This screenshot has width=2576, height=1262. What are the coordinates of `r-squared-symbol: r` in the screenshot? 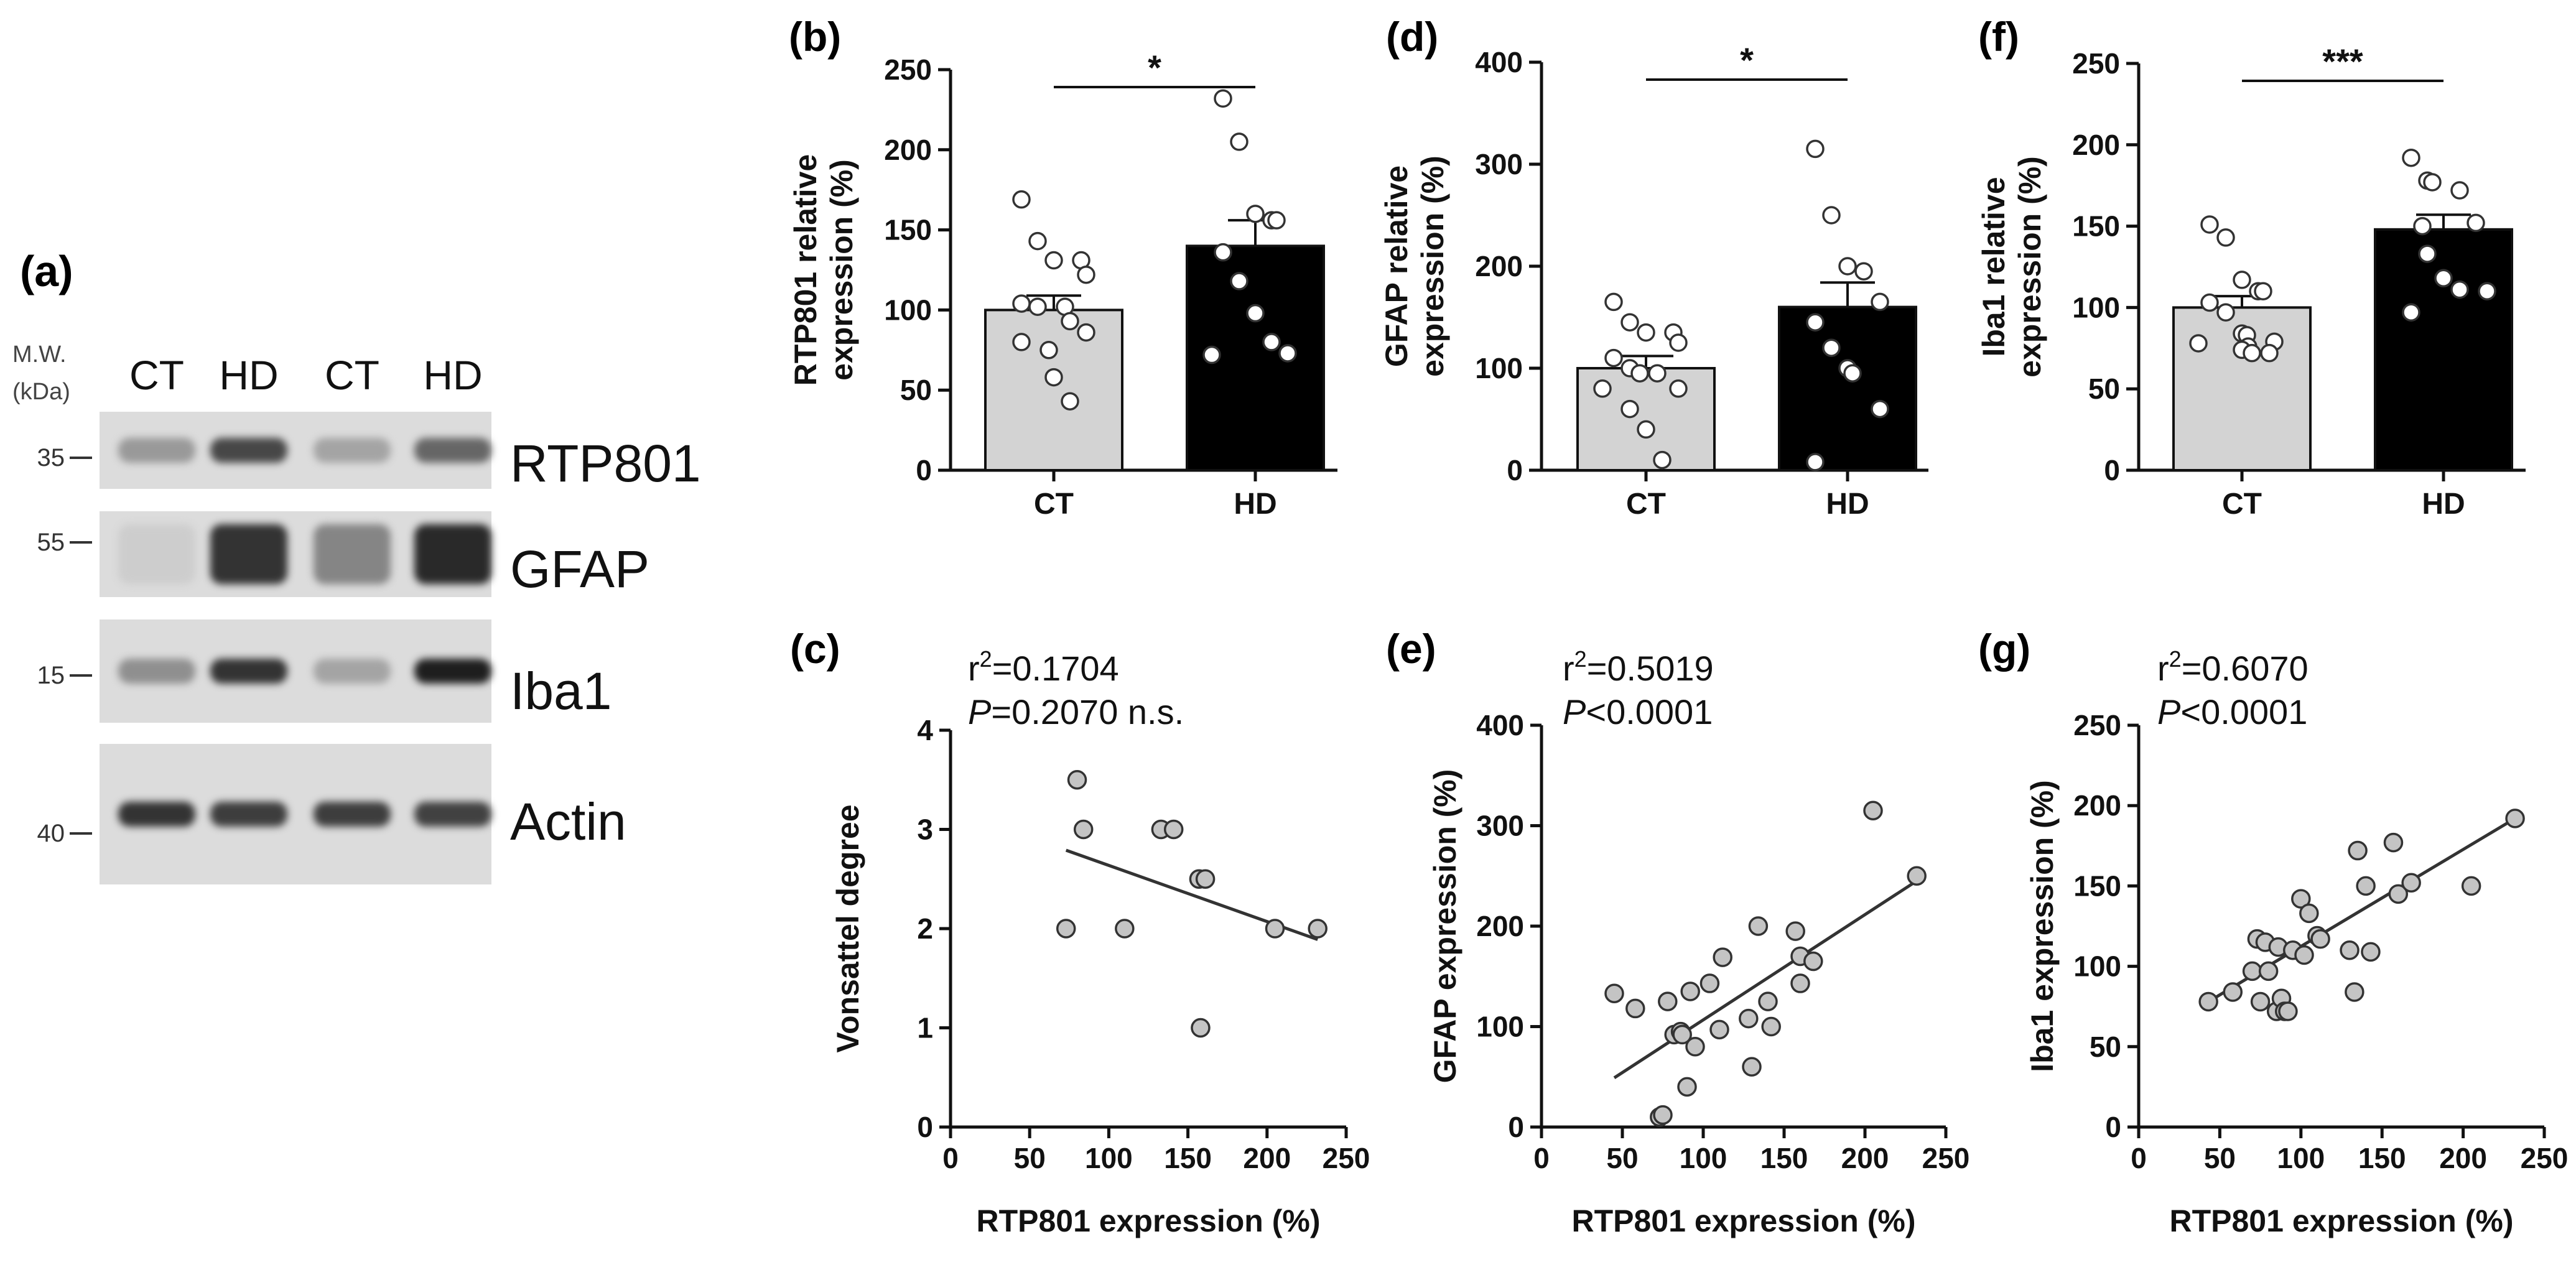 It's located at (1568, 668).